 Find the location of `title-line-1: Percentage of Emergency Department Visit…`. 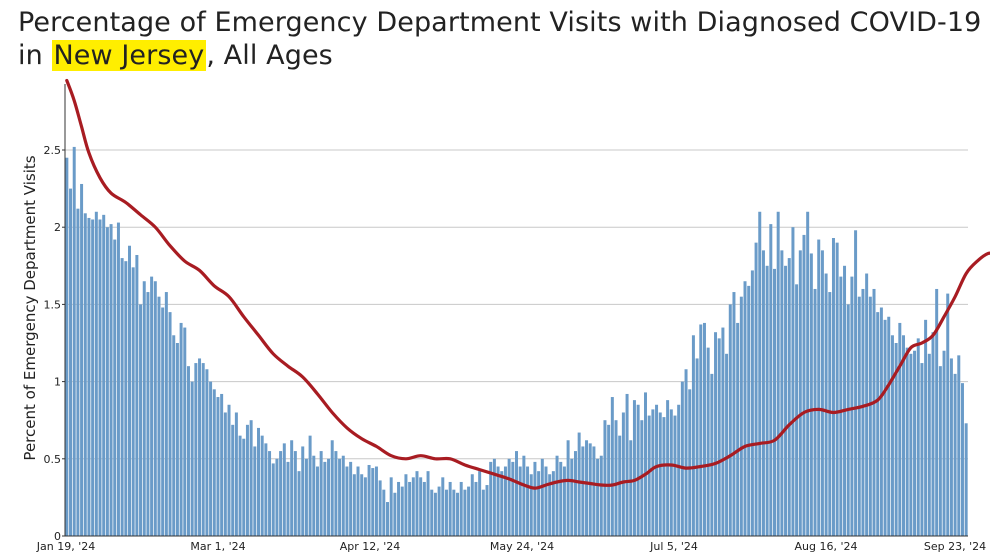

title-line-1: Percentage of Emergency Department Visit… is located at coordinates (500, 22).